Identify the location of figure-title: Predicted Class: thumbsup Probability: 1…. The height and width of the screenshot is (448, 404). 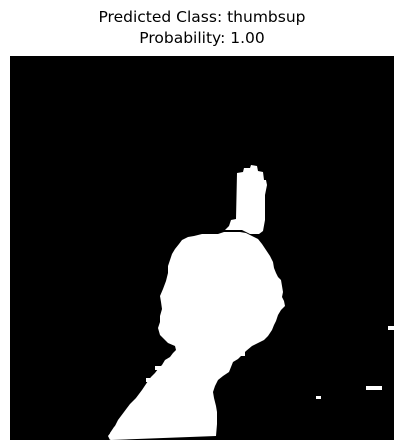
(202, 28).